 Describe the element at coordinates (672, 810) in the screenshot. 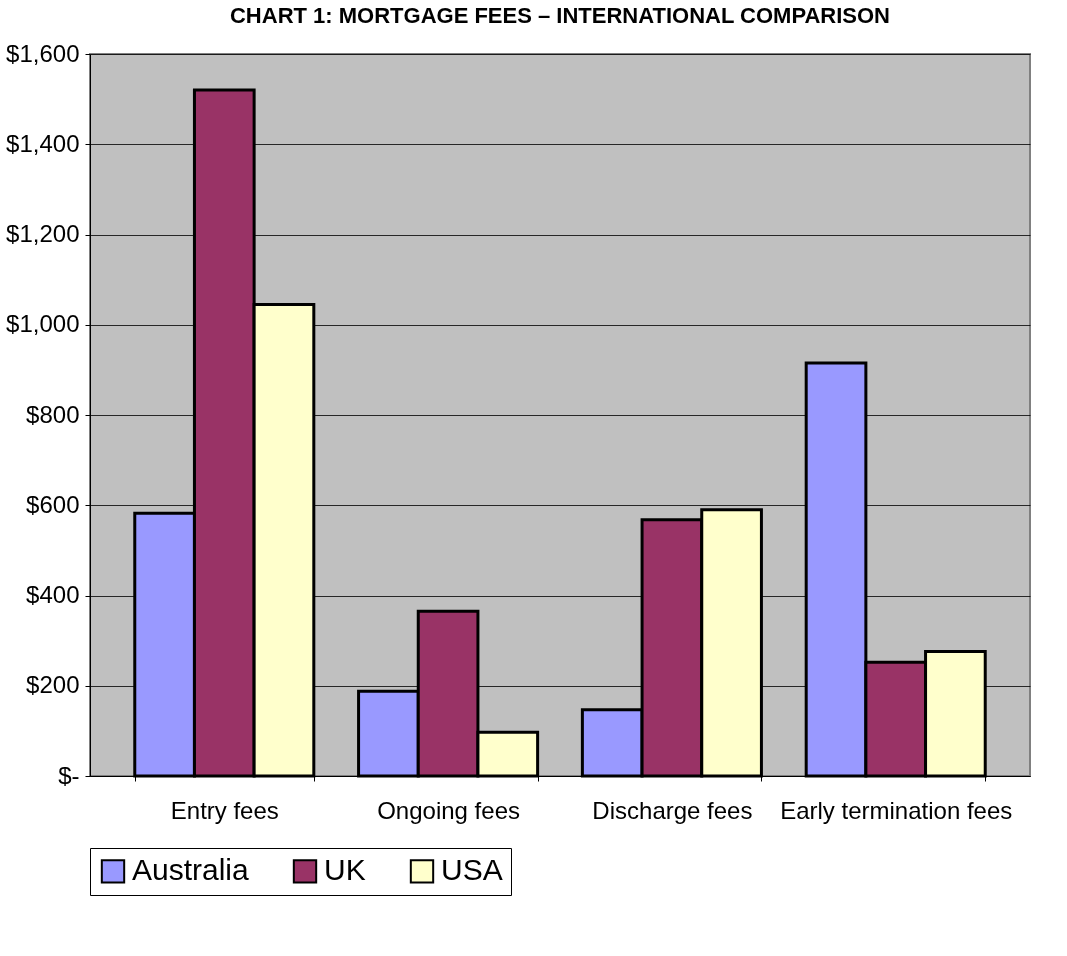

I see `x-tick-label: Discharge fees` at that location.